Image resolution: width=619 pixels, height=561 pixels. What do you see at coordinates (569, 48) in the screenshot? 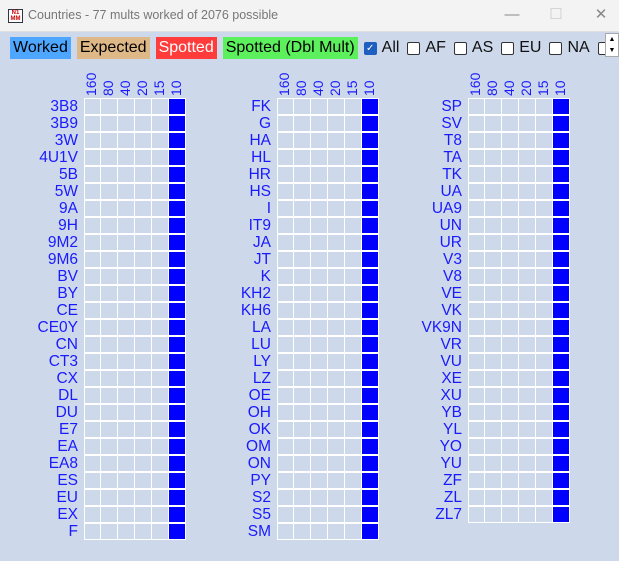
I see `filter-na: NA` at bounding box center [569, 48].